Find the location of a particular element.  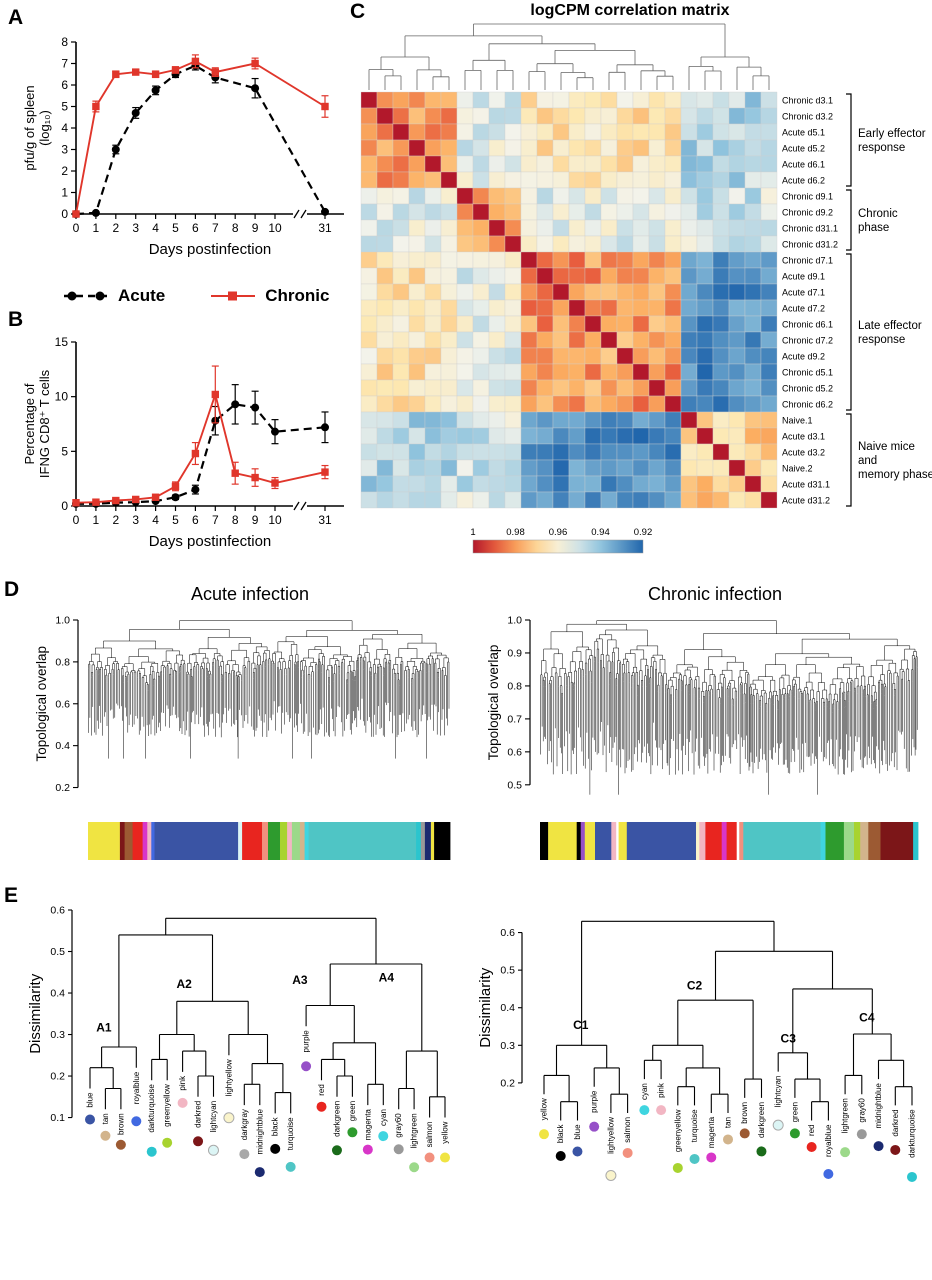

svg-text: Acute d6.2 is located at coordinates (803, 181).